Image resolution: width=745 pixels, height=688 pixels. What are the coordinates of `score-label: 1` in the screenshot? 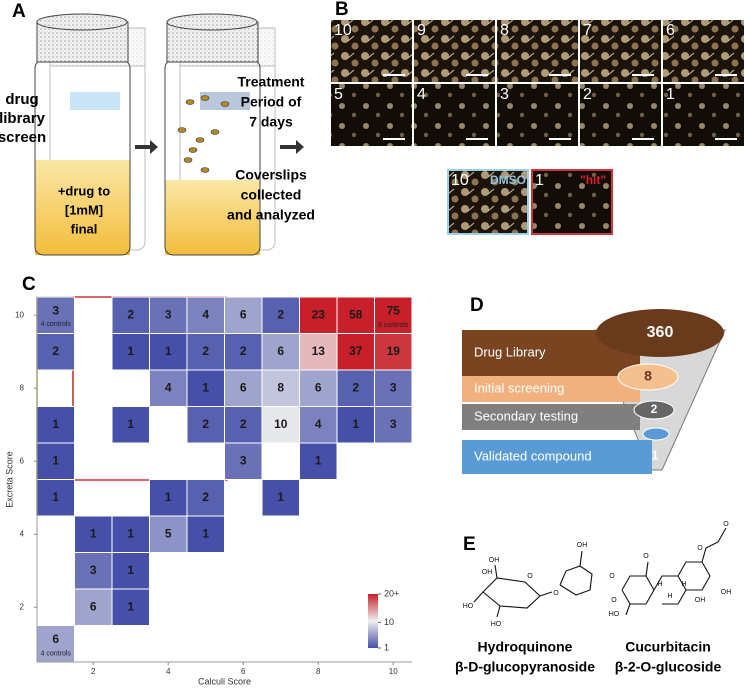 It's located at (670, 94).